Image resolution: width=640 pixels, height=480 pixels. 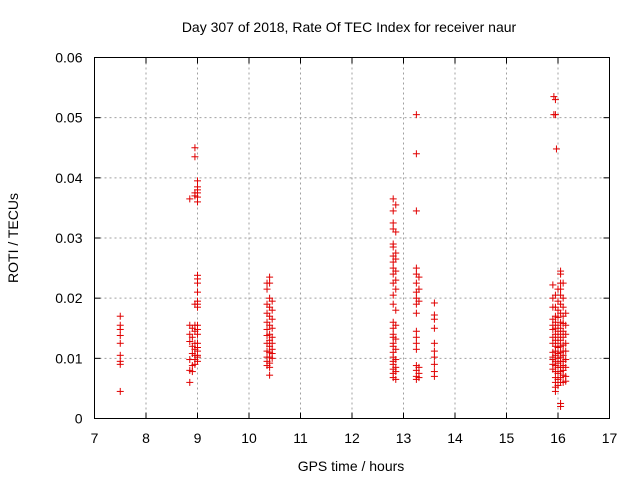 What do you see at coordinates (146, 438) in the screenshot?
I see `x-tick-label: 8` at bounding box center [146, 438].